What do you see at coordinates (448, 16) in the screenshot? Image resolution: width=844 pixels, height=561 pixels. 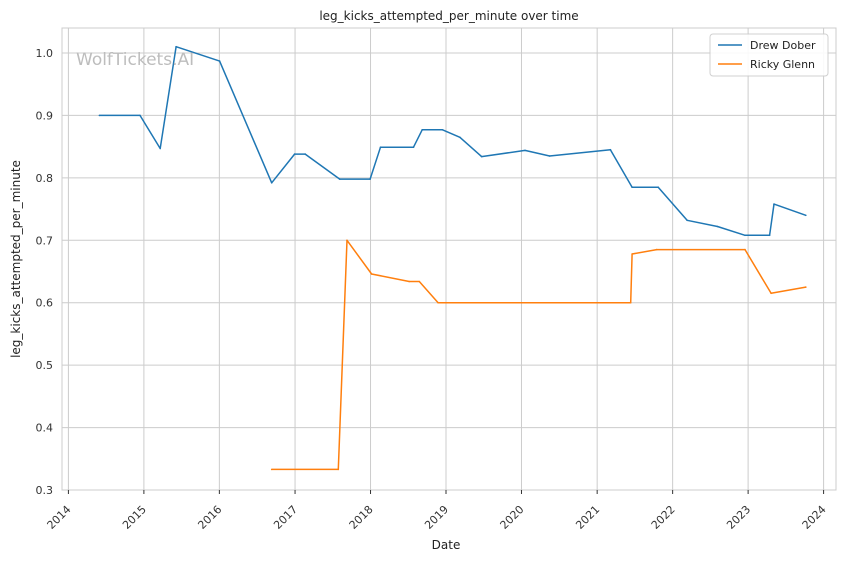 I see `chart-title: leg_kicks_attempted_per_minute over time` at bounding box center [448, 16].